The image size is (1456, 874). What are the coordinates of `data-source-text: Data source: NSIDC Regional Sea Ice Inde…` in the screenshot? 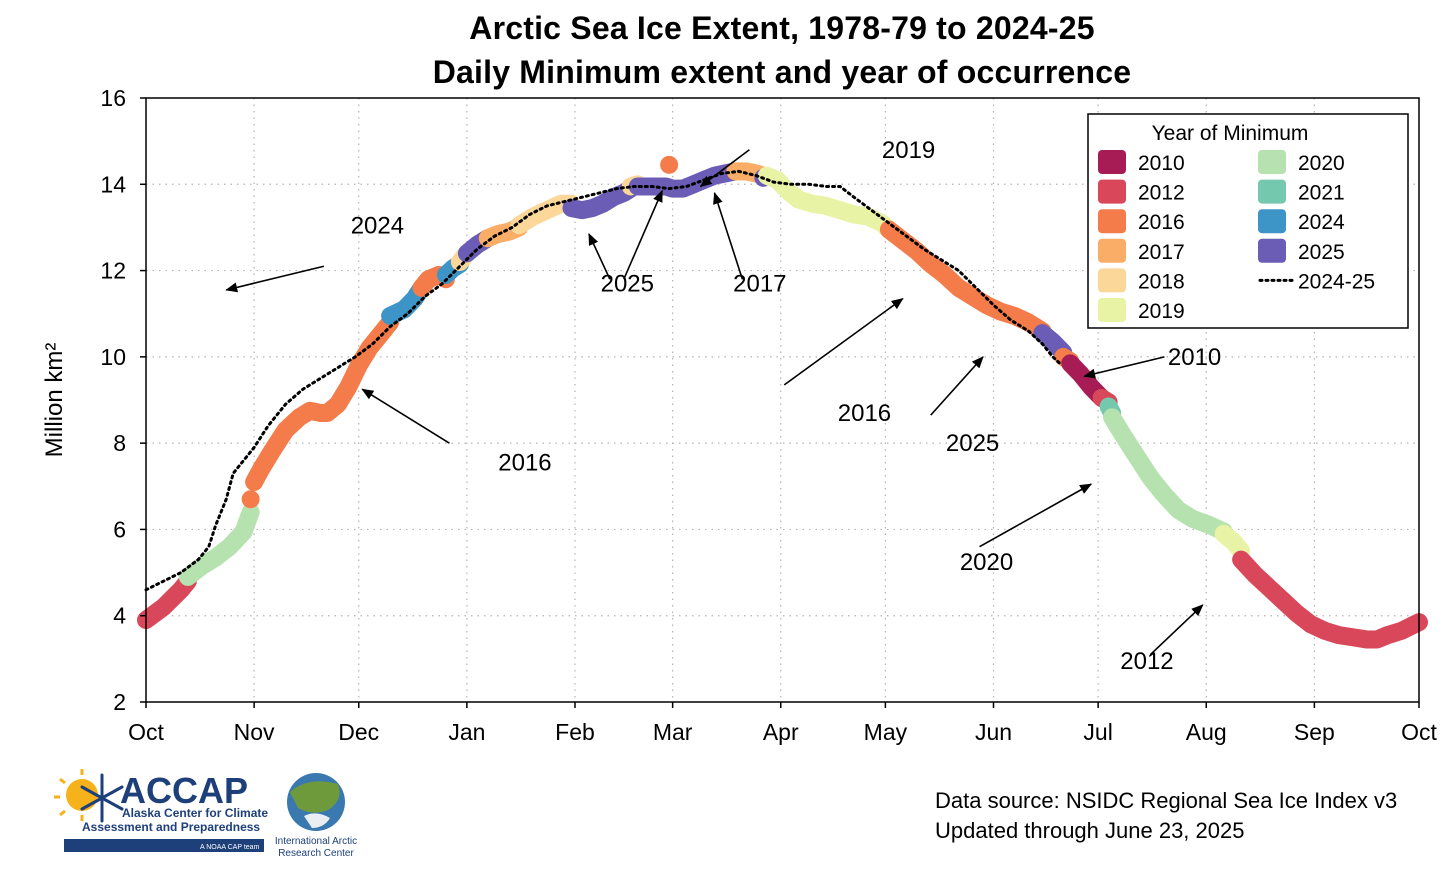 It's located at (1166, 800).